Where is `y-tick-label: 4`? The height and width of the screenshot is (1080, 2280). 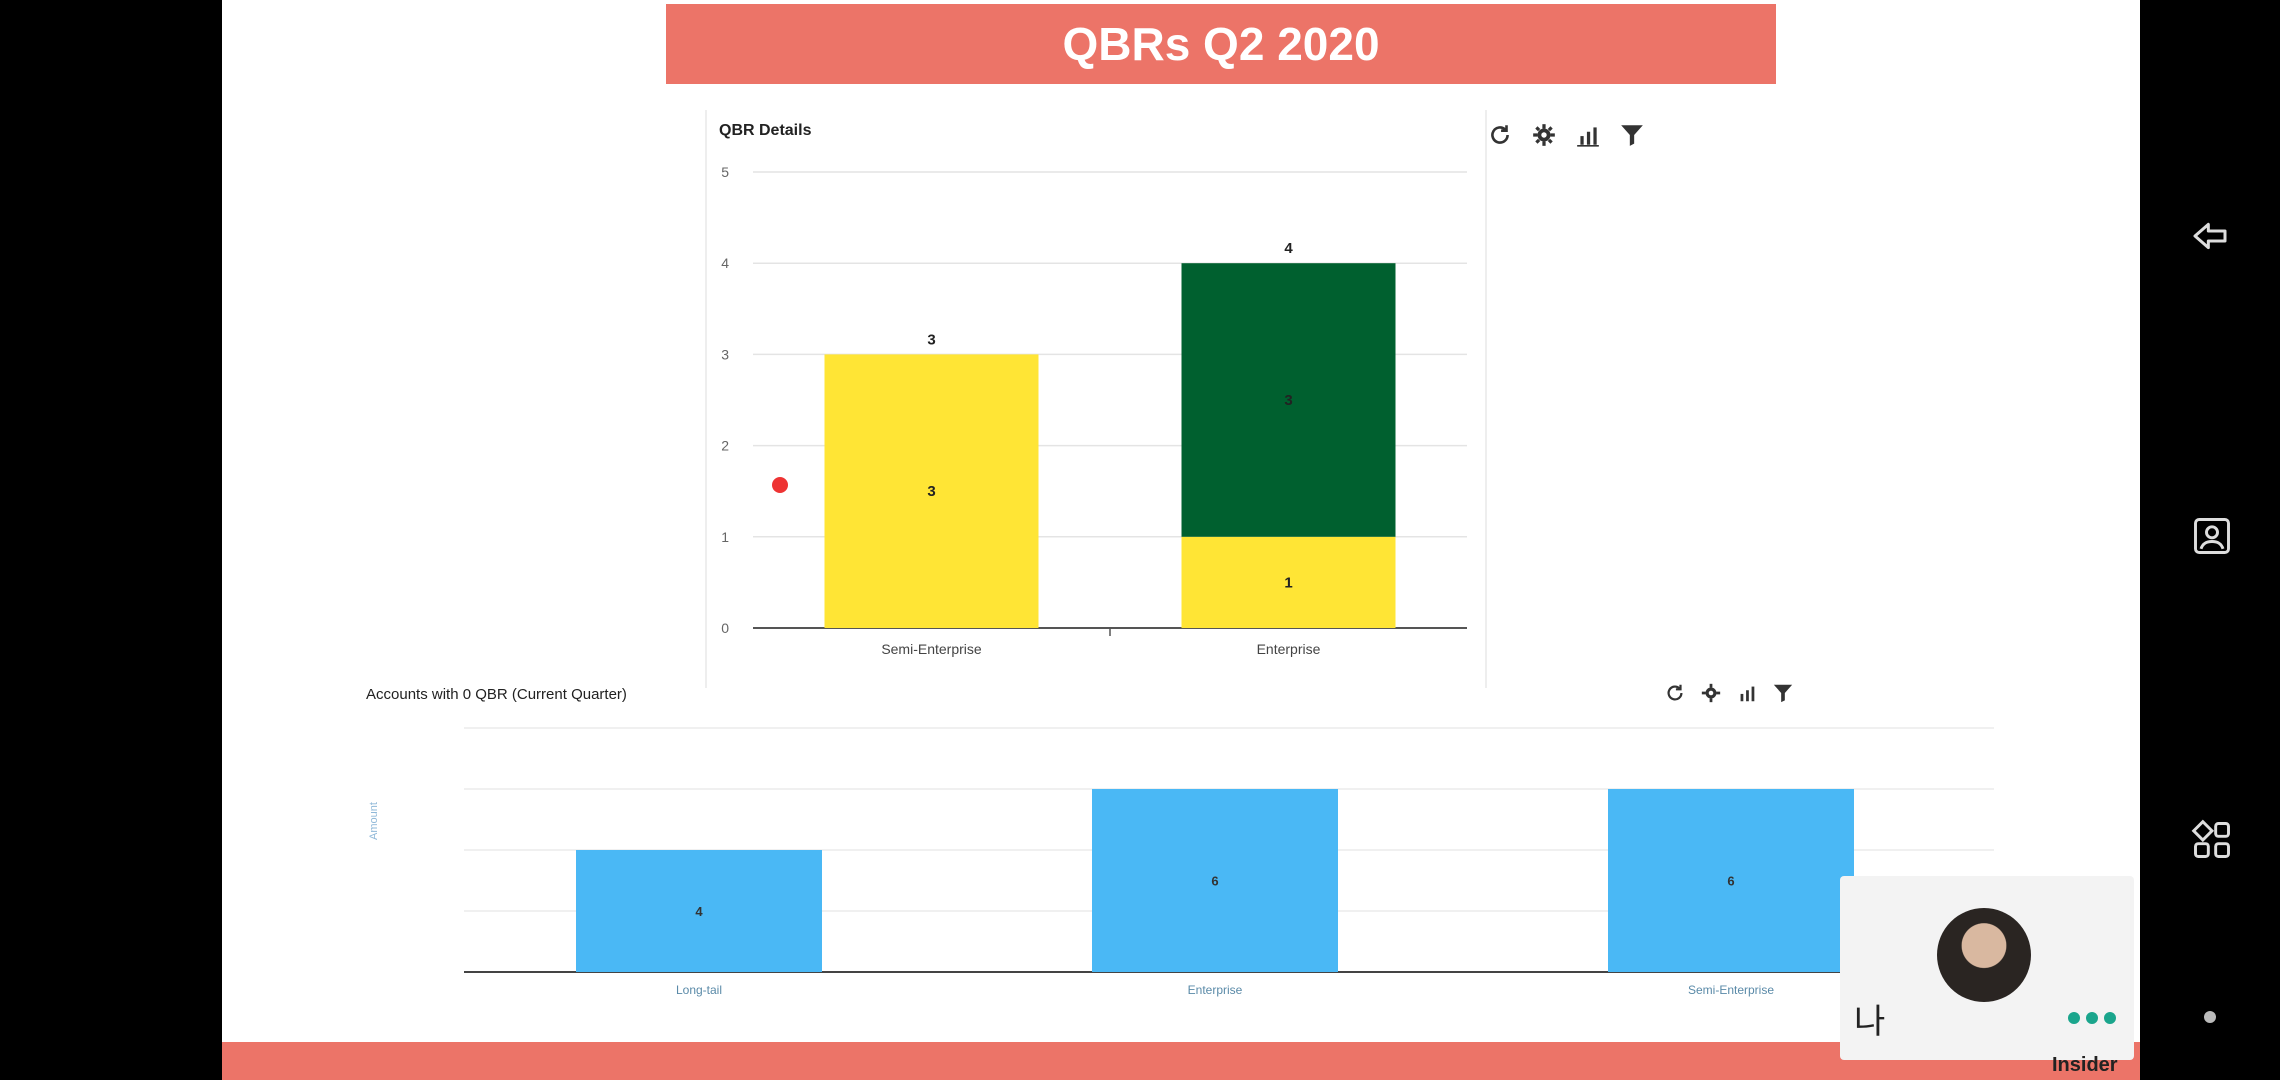 y-tick-label: 4 is located at coordinates (725, 263).